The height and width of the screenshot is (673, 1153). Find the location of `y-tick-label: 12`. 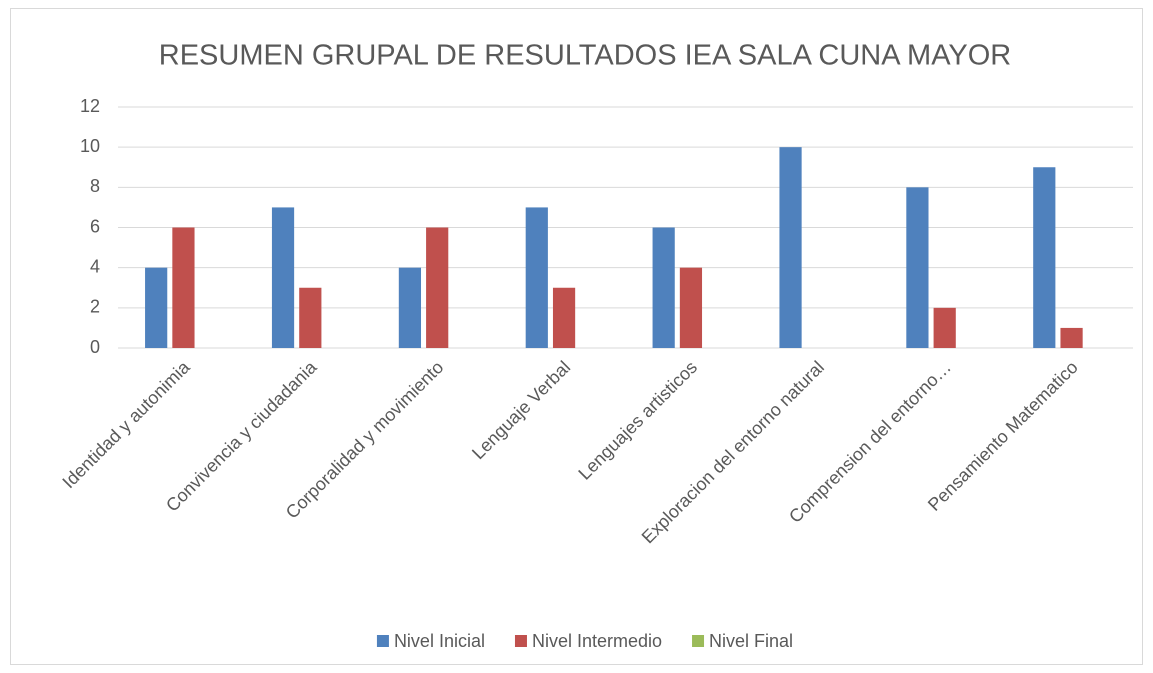

y-tick-label: 12 is located at coordinates (90, 106).